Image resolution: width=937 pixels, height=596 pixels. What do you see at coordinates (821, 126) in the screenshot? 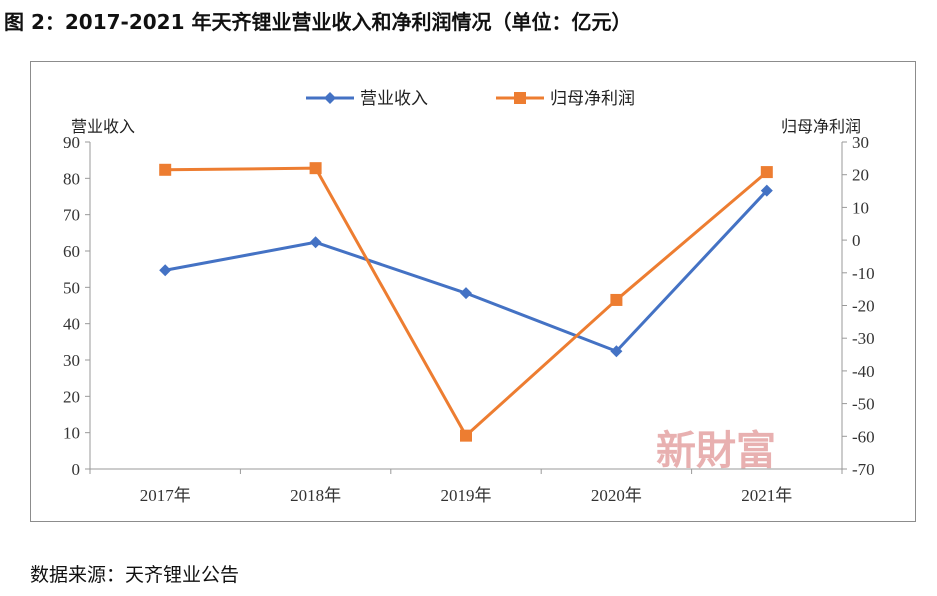
I see `right-axis-title: 归母净利润` at bounding box center [821, 126].